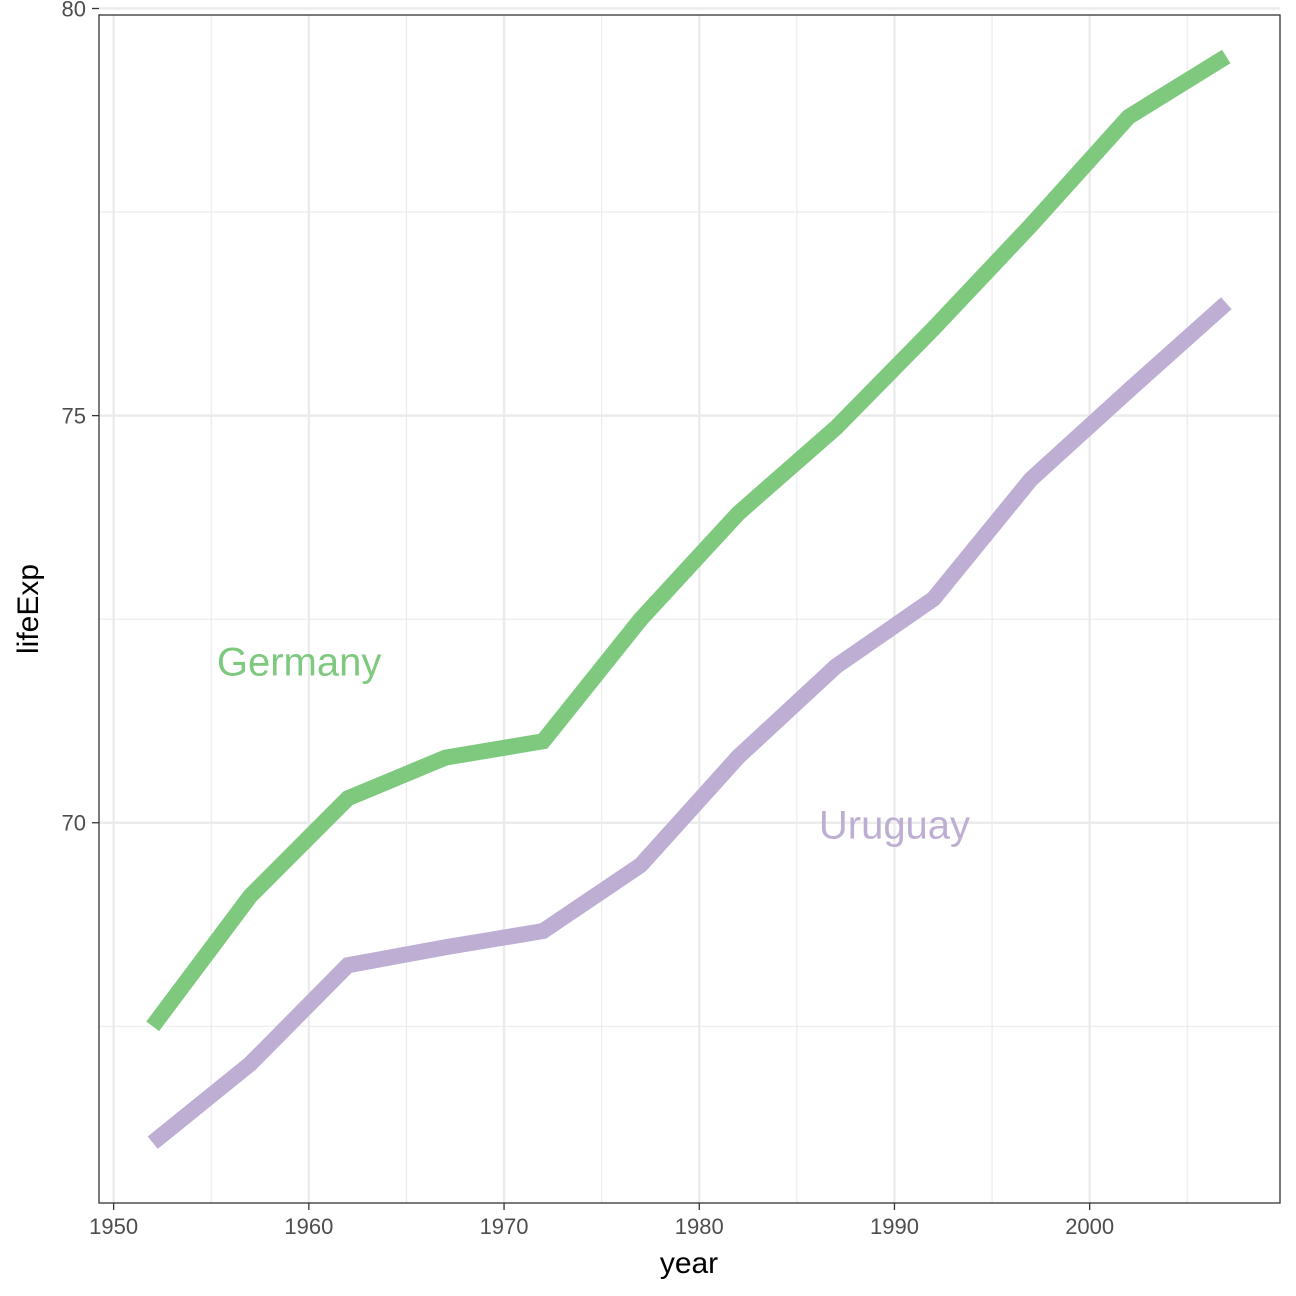 This screenshot has width=1296, height=1296. Describe the element at coordinates (74, 10) in the screenshot. I see `y-tick-label: 80` at that location.